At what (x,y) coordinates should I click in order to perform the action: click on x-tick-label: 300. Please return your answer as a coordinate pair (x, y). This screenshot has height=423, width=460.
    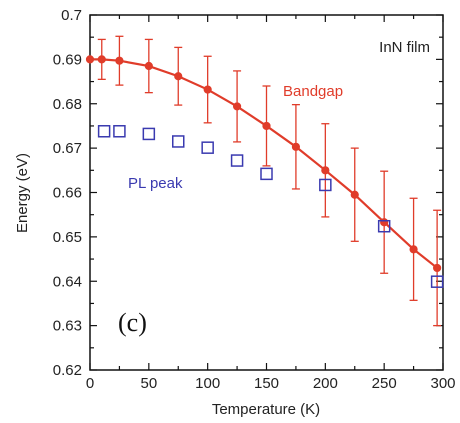
    Looking at the image, I should click on (442, 383).